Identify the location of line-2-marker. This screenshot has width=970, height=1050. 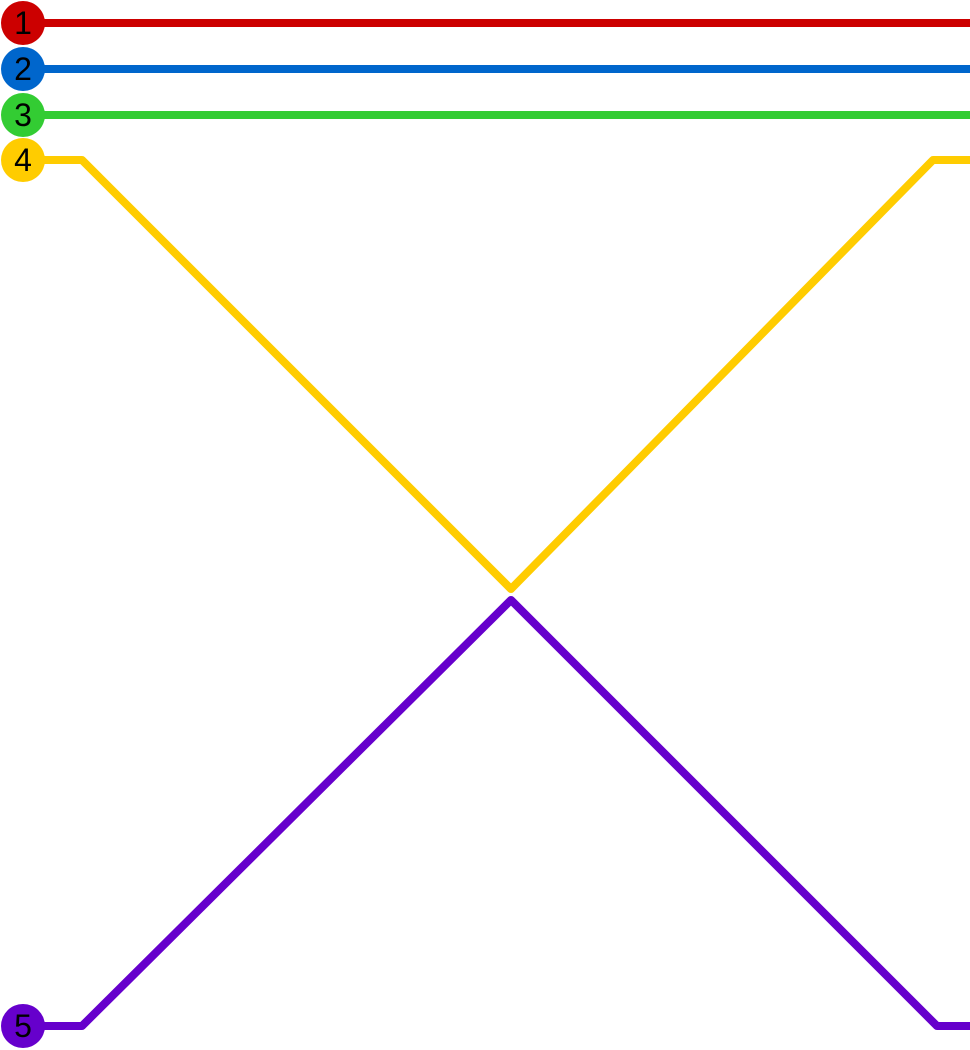
(23, 69).